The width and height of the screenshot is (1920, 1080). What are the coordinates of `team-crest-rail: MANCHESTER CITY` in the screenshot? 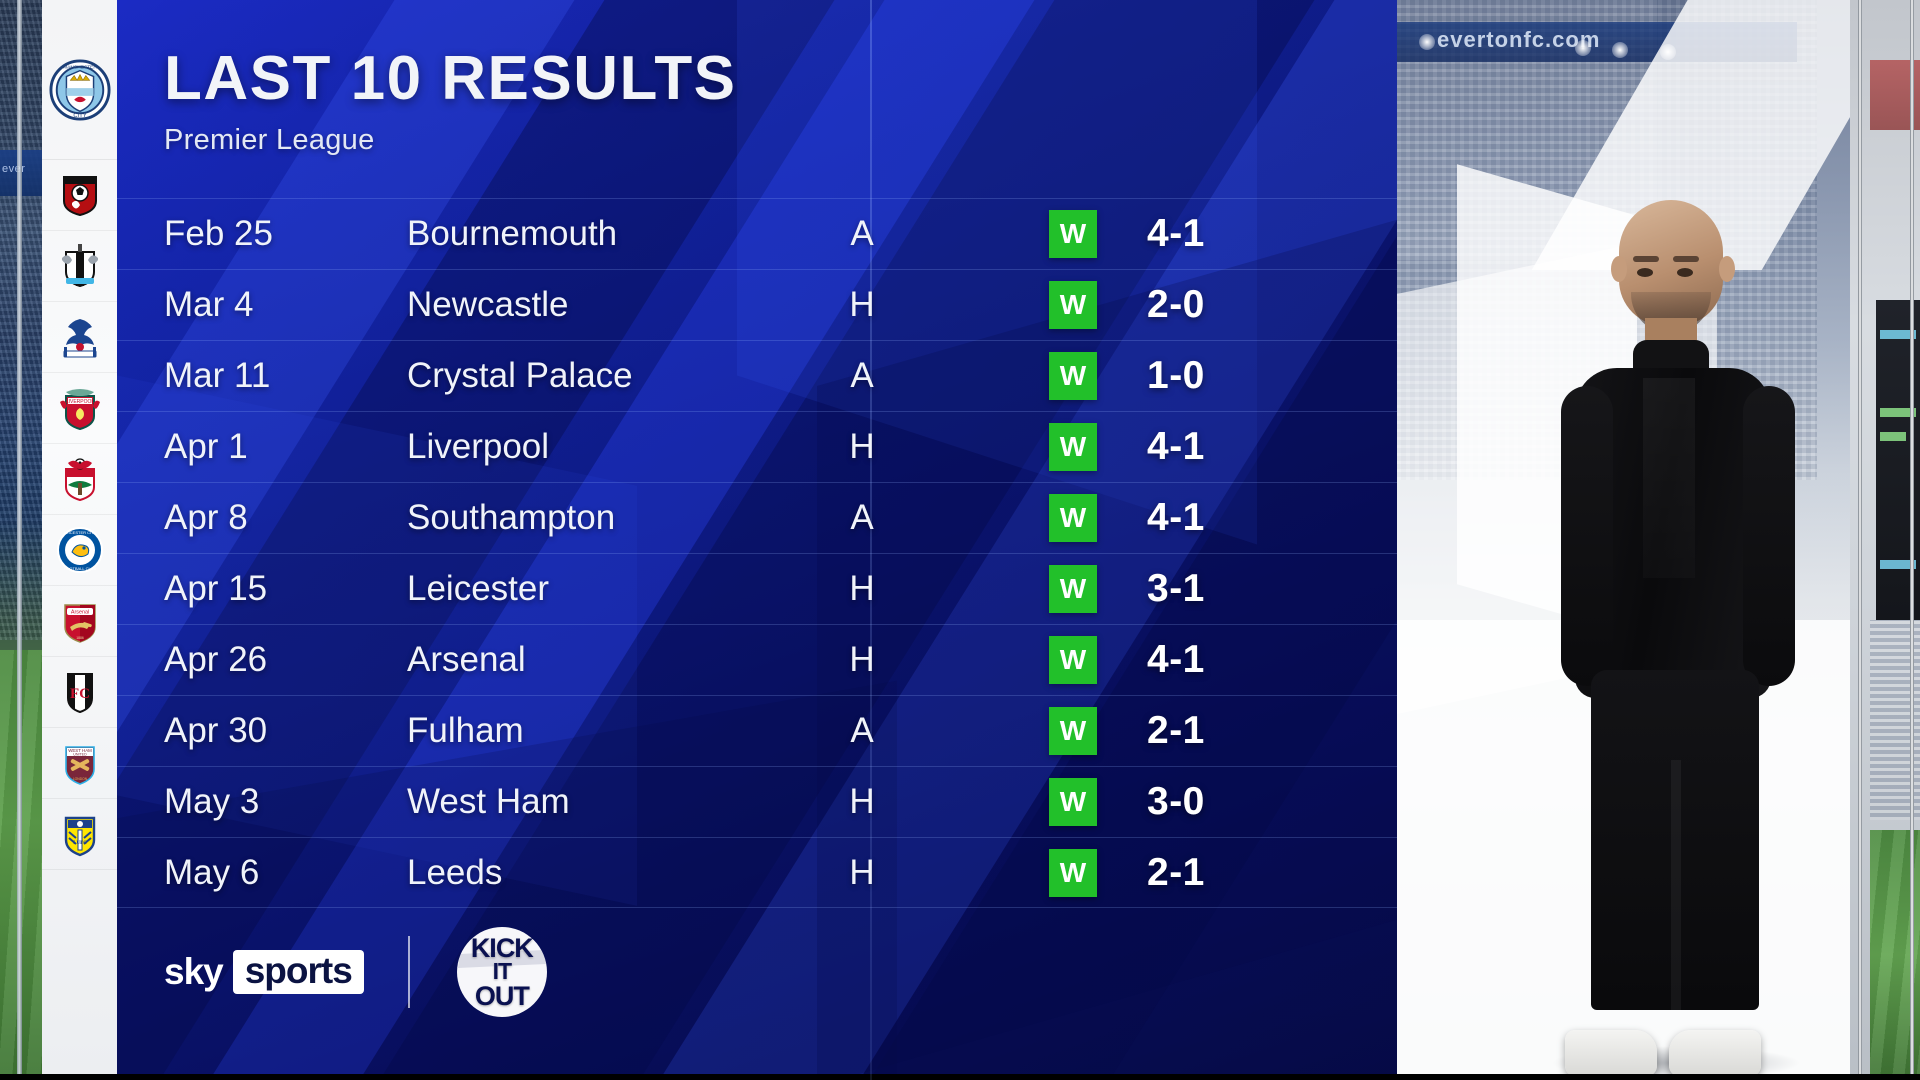 It's located at (79, 540).